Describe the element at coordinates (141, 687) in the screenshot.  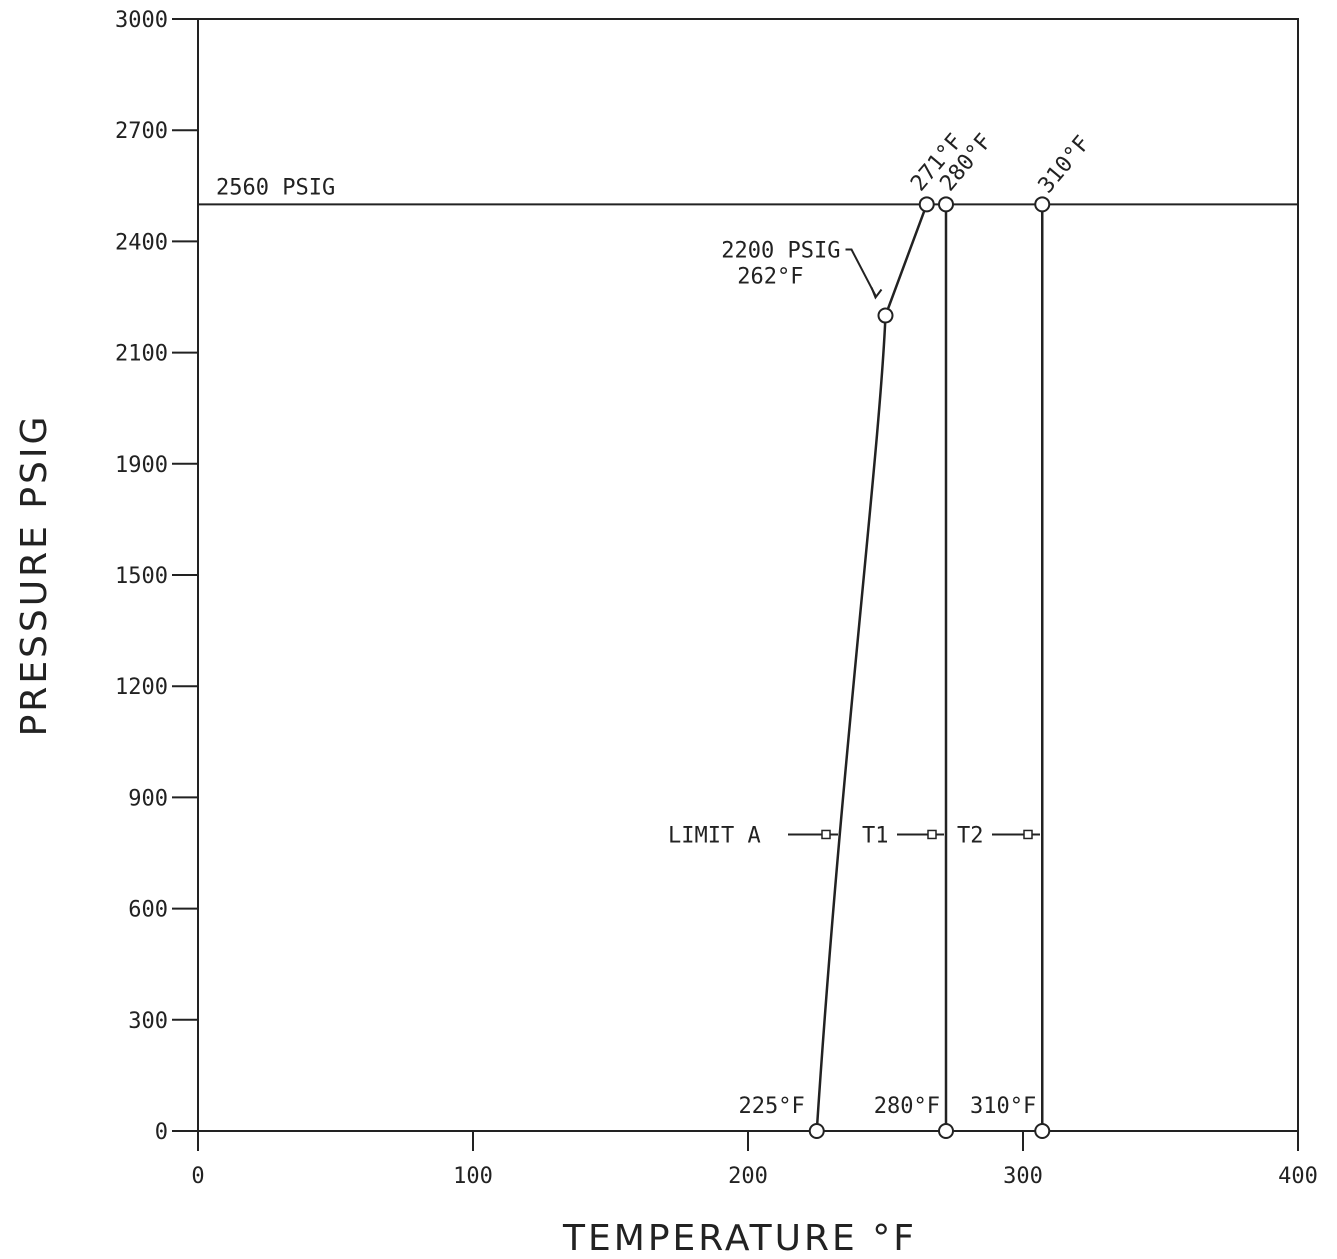
I see `y-tick-label: 1200` at that location.